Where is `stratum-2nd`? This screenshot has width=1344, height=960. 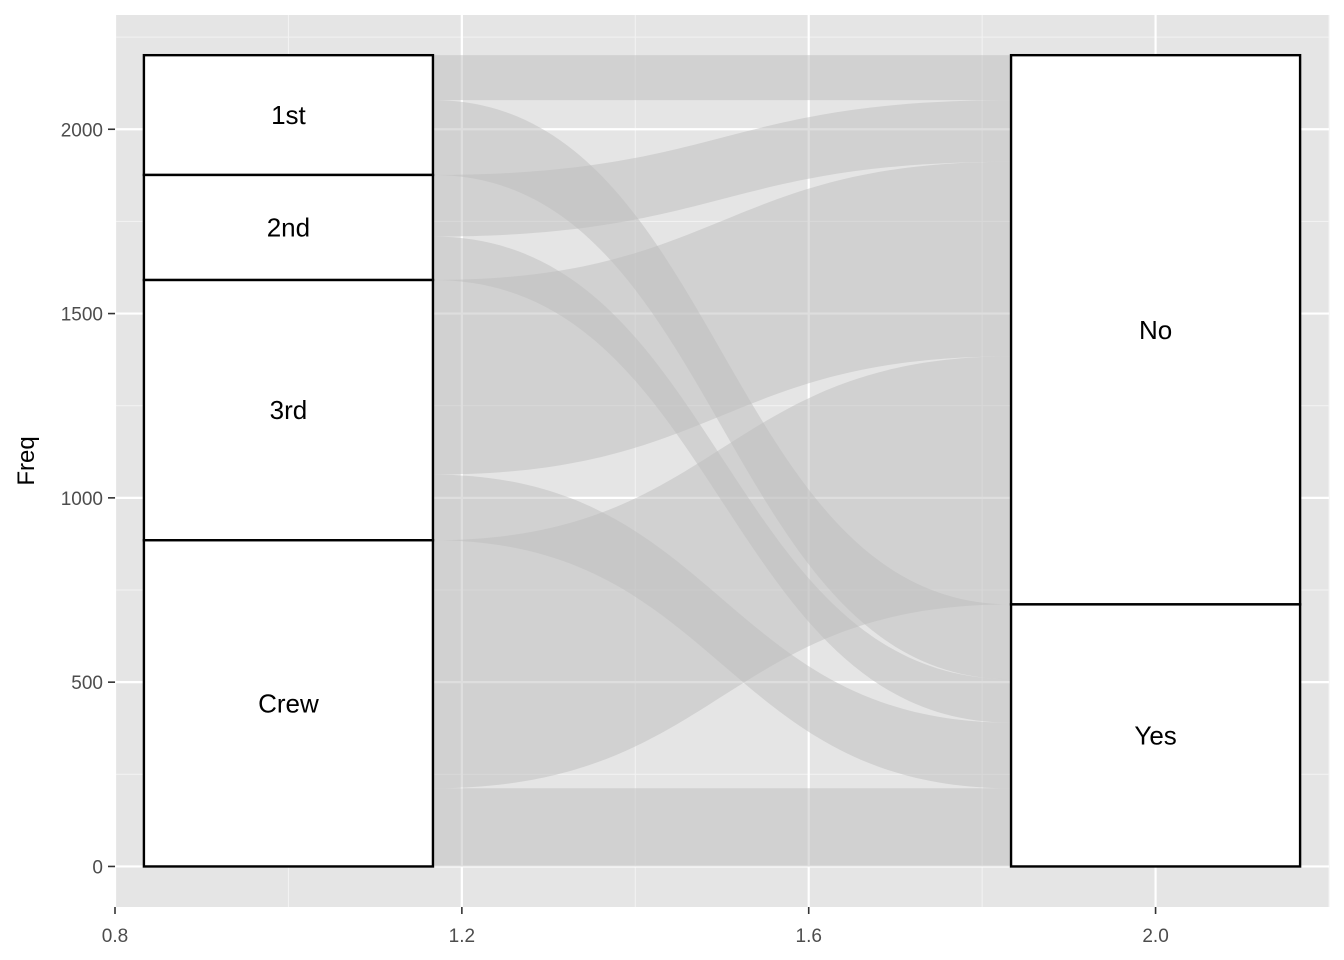
stratum-2nd is located at coordinates (288, 227).